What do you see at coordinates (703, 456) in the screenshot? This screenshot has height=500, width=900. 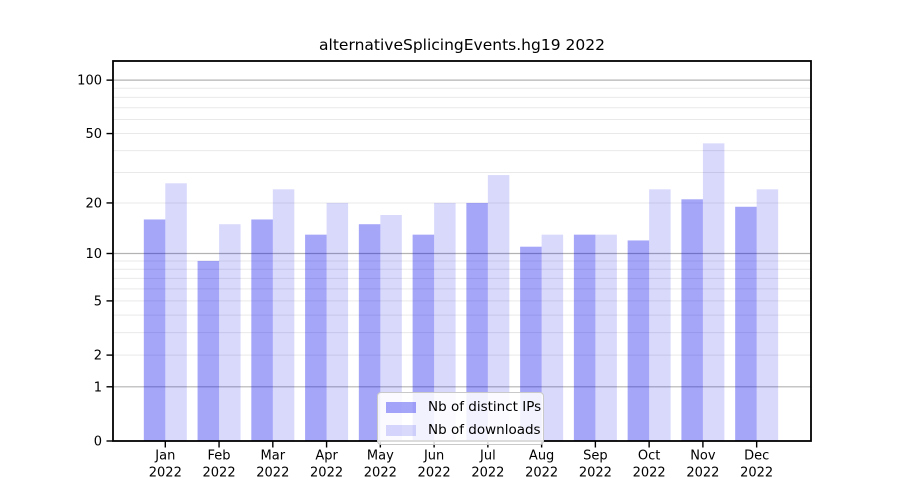 I see `x-tick-label-month-nov: Nov` at bounding box center [703, 456].